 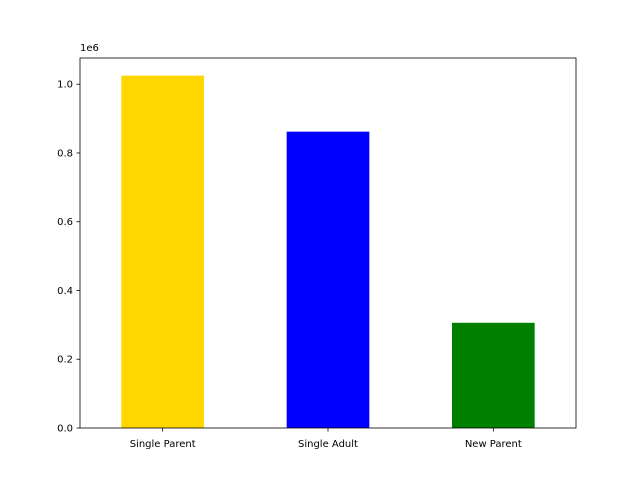 What do you see at coordinates (65, 222) in the screenshot?
I see `y-tick-label: 0.6` at bounding box center [65, 222].